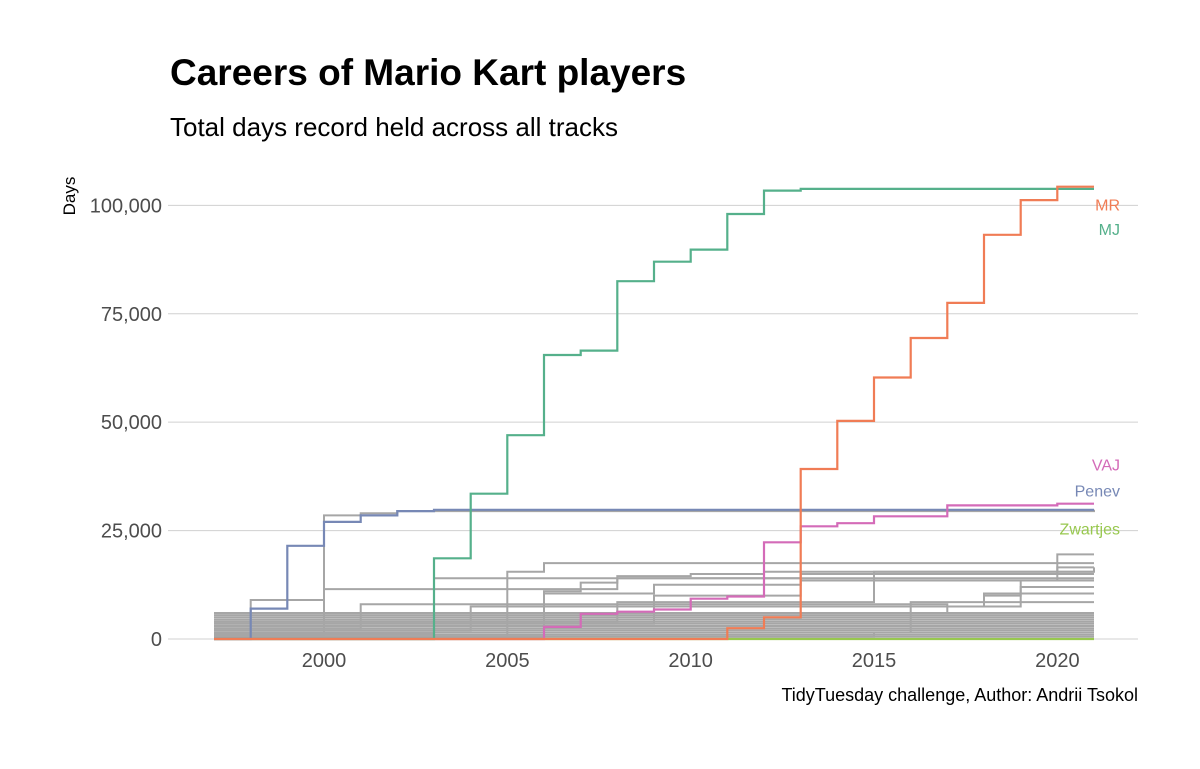  What do you see at coordinates (131, 423) in the screenshot?
I see `y-tick-label: 50,000` at bounding box center [131, 423].